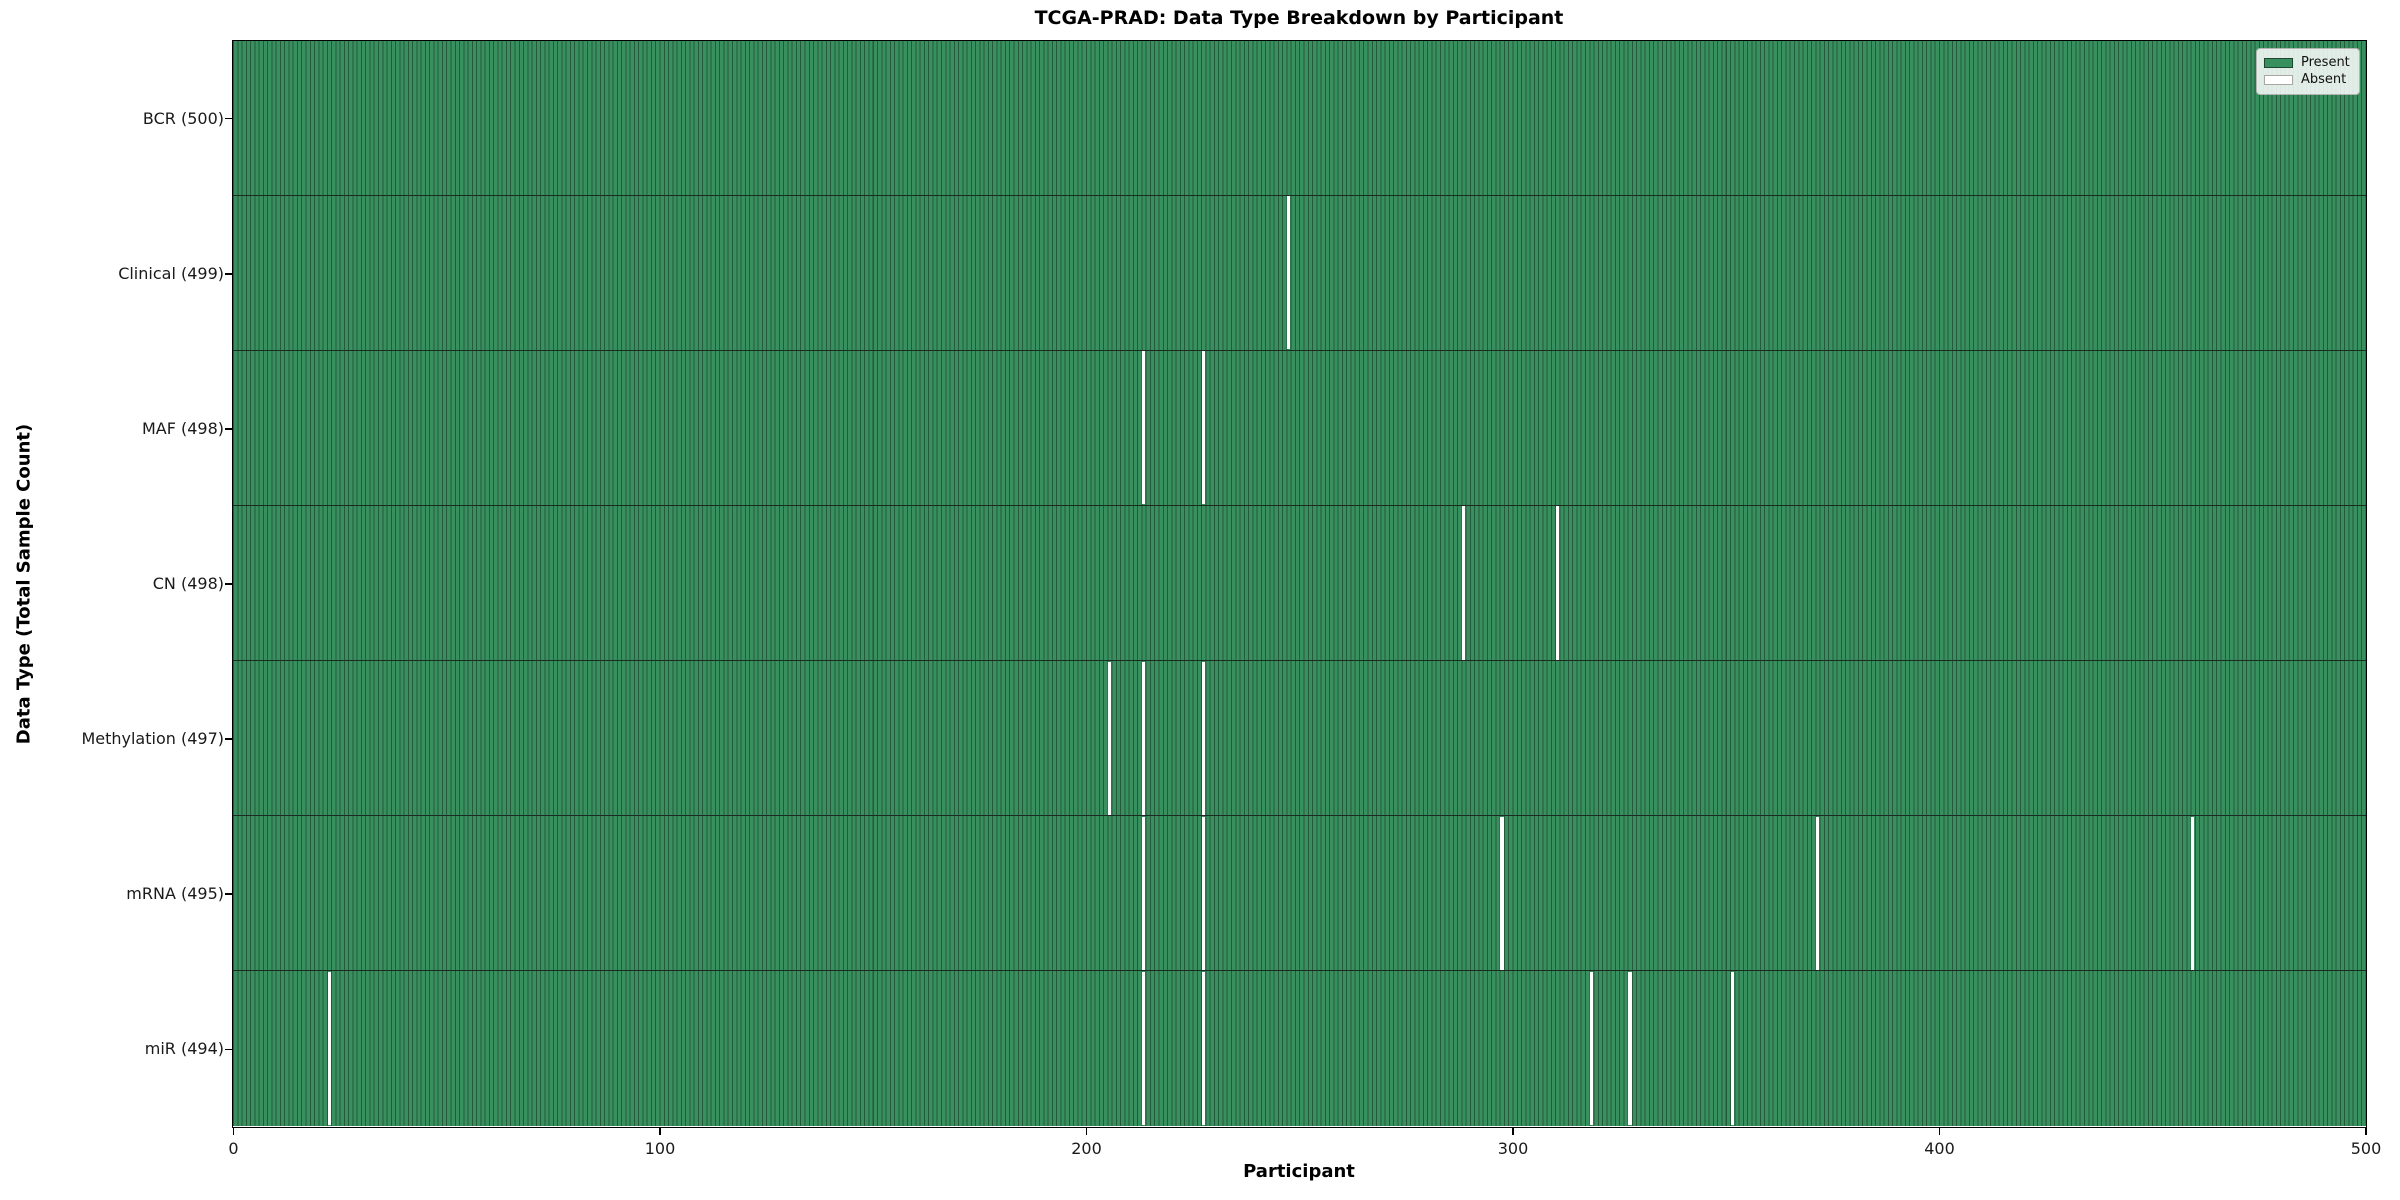  Describe the element at coordinates (660, 1148) in the screenshot. I see `x-tick-label-100: 100` at that location.